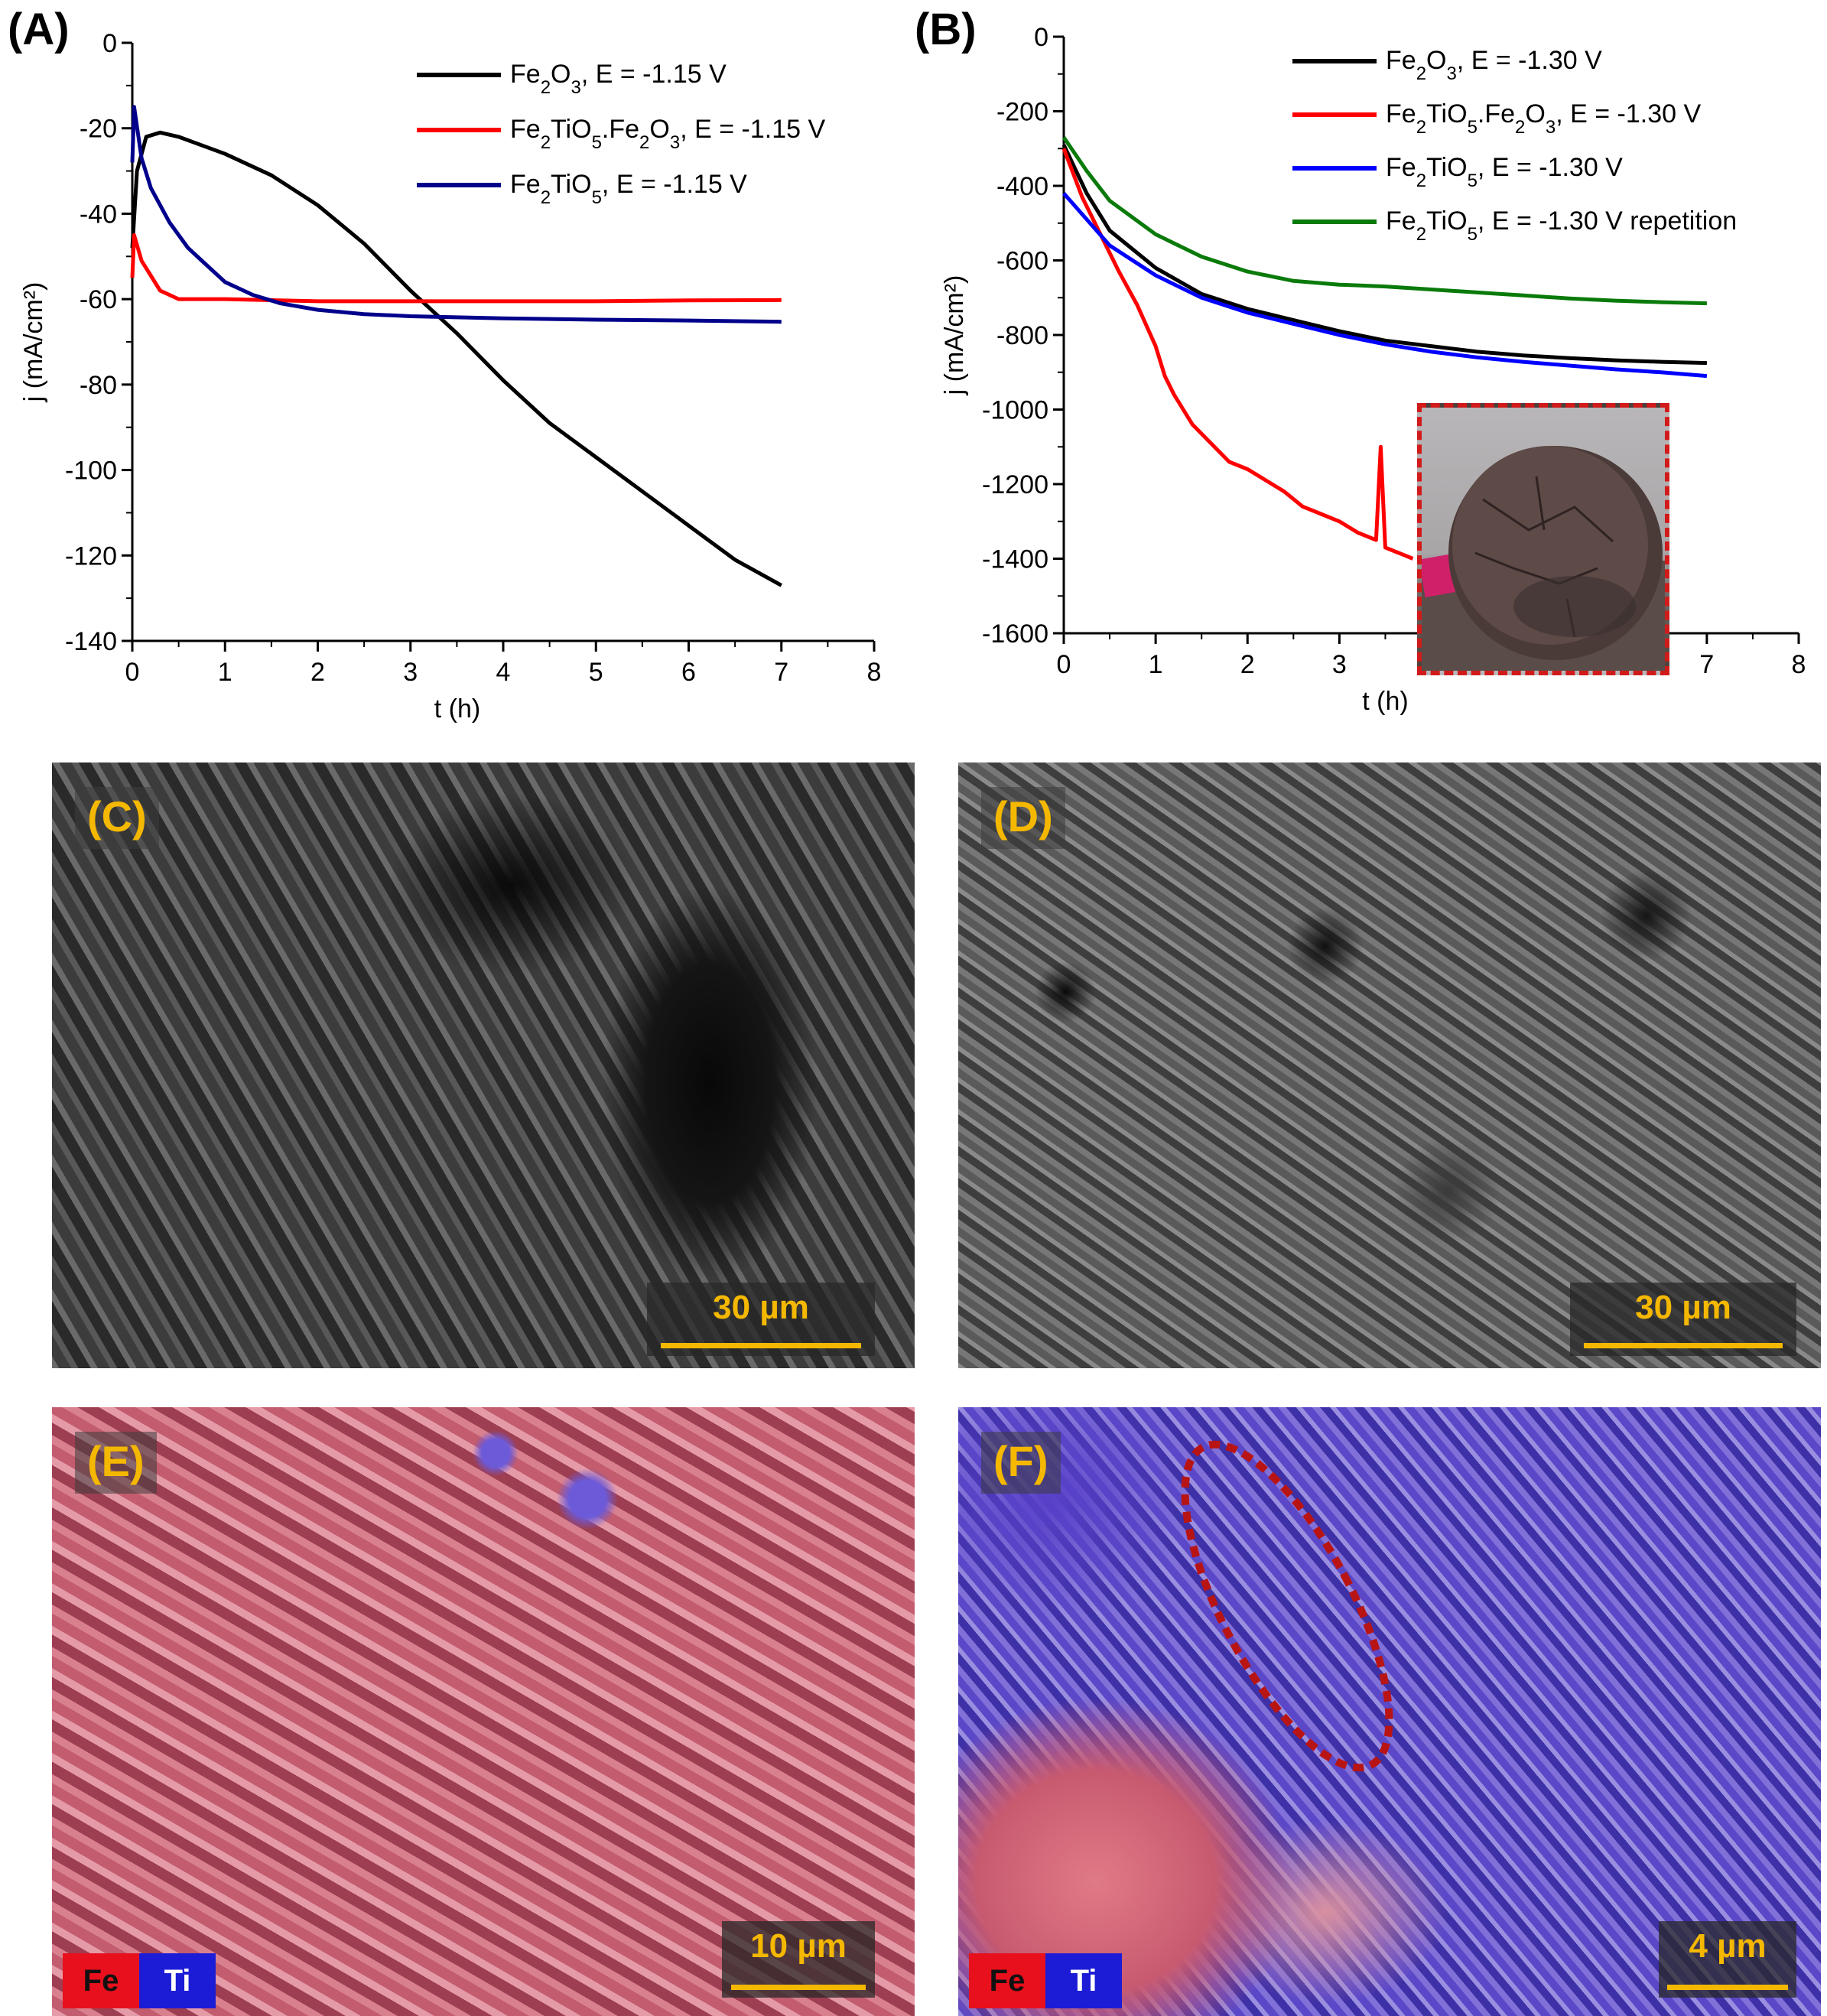  Describe the element at coordinates (1543, 558) in the screenshot. I see `sample-pellet-image` at that location.